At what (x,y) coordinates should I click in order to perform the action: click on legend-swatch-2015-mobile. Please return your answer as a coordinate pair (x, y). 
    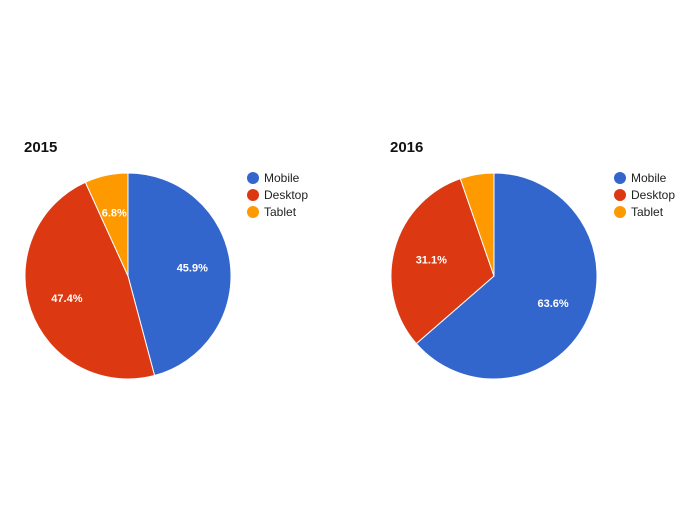
    Looking at the image, I should click on (253, 178).